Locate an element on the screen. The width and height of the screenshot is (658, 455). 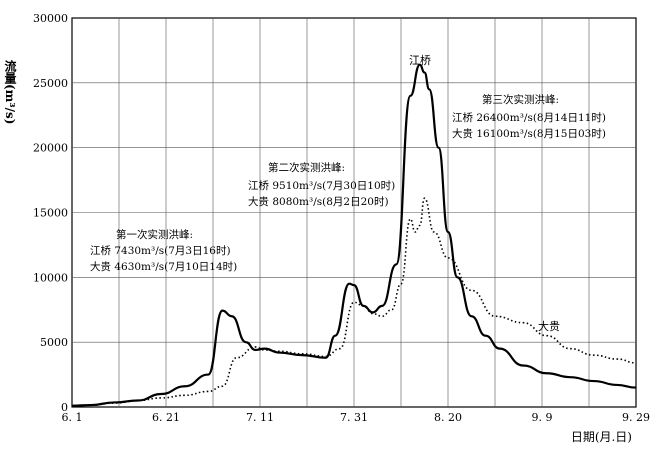
y-axis-label: 流量(m³/s) is located at coordinates (10, 92).